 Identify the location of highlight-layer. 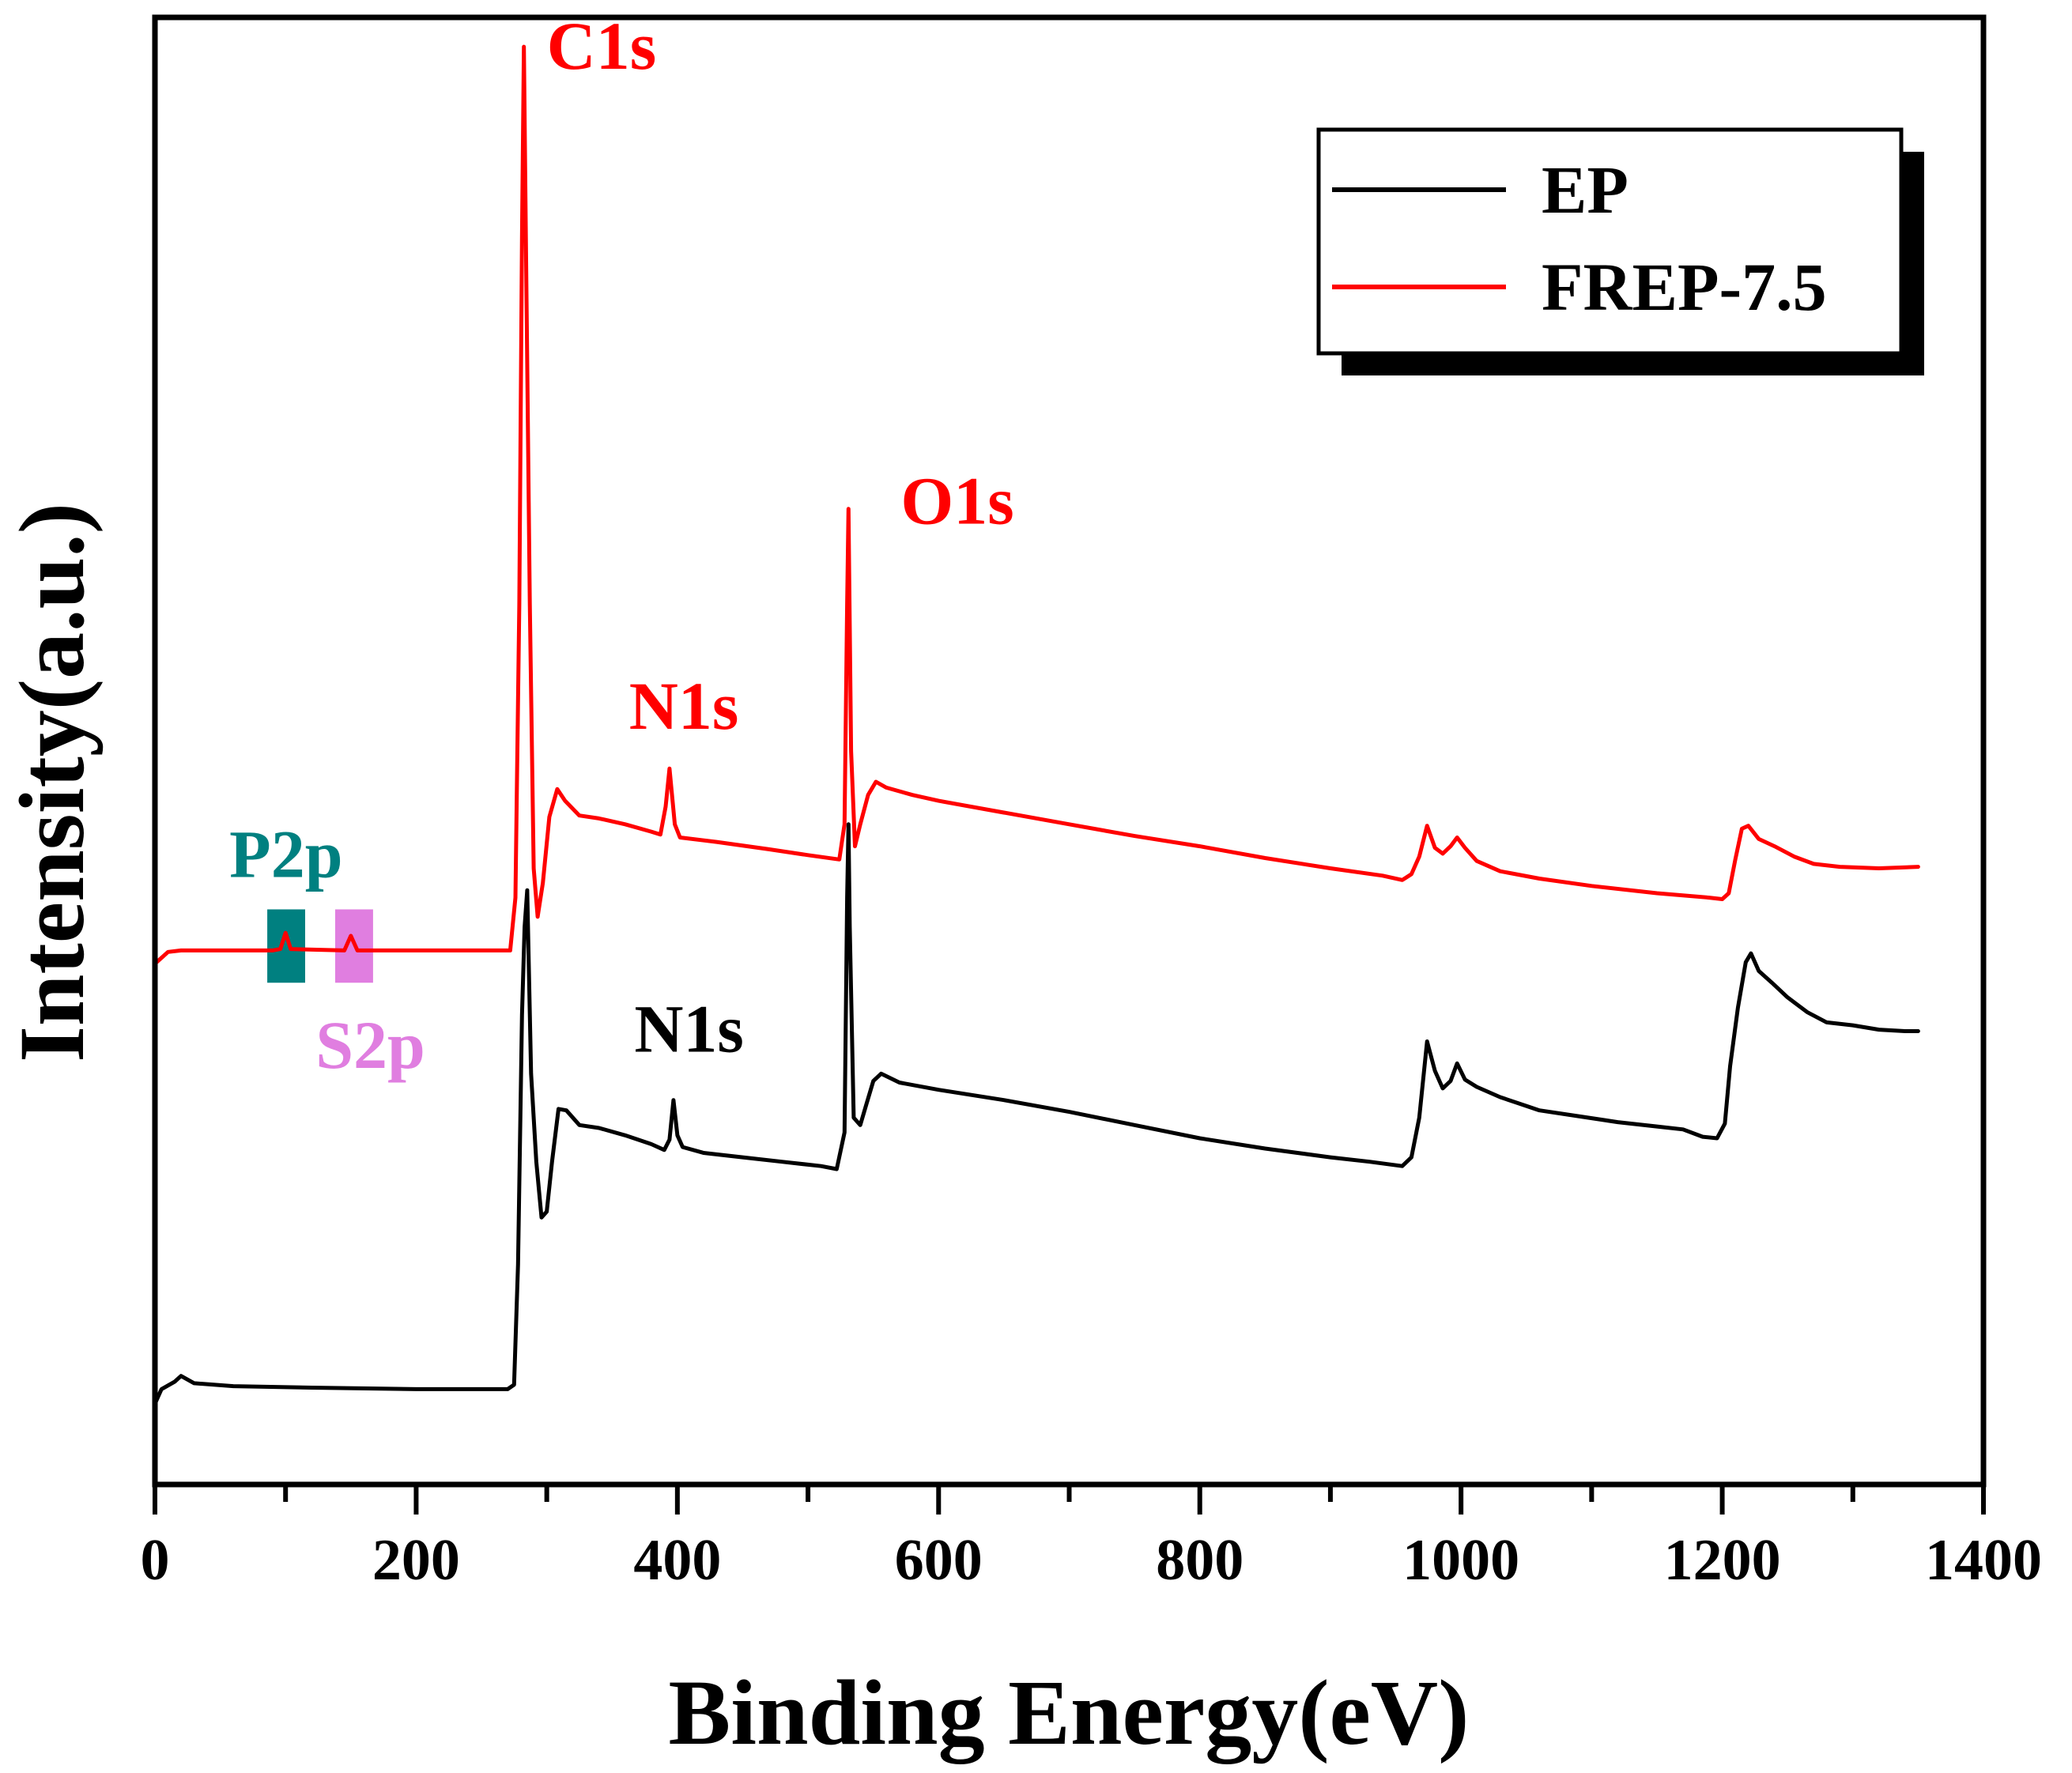
(320, 946).